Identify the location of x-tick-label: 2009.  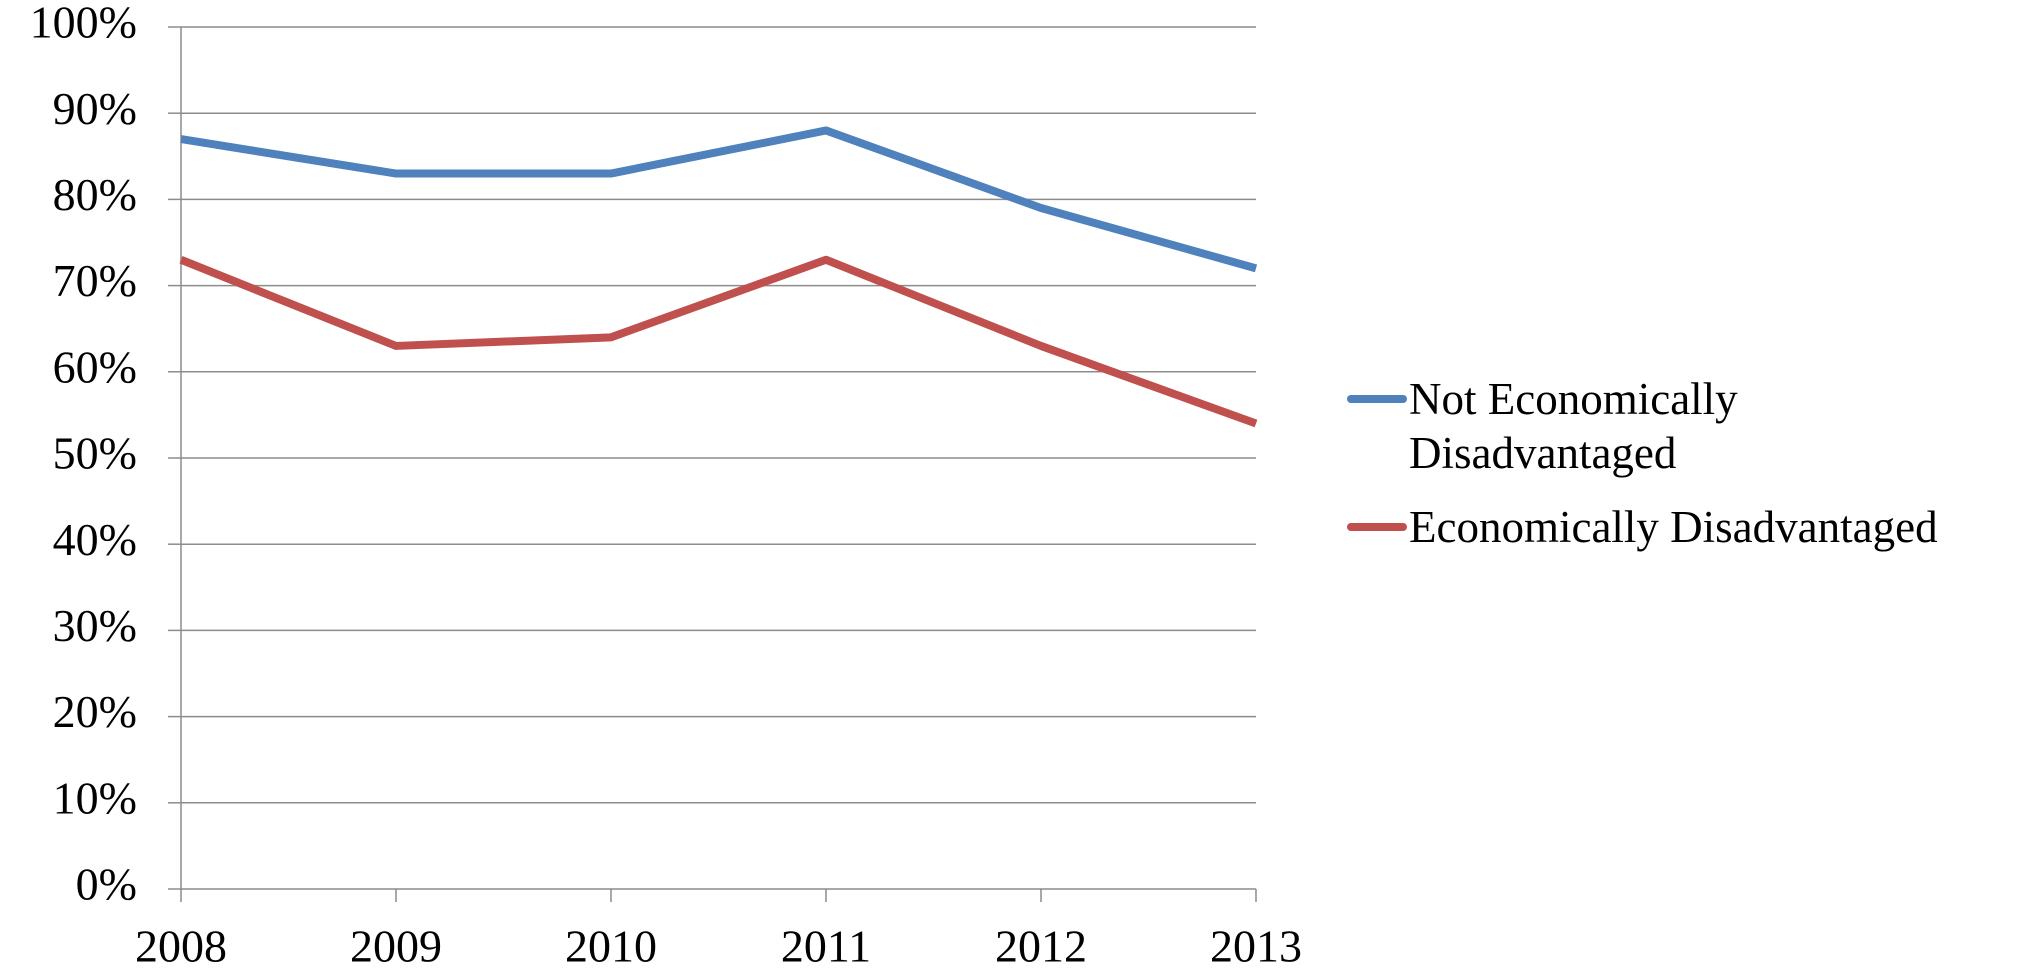
(396, 946).